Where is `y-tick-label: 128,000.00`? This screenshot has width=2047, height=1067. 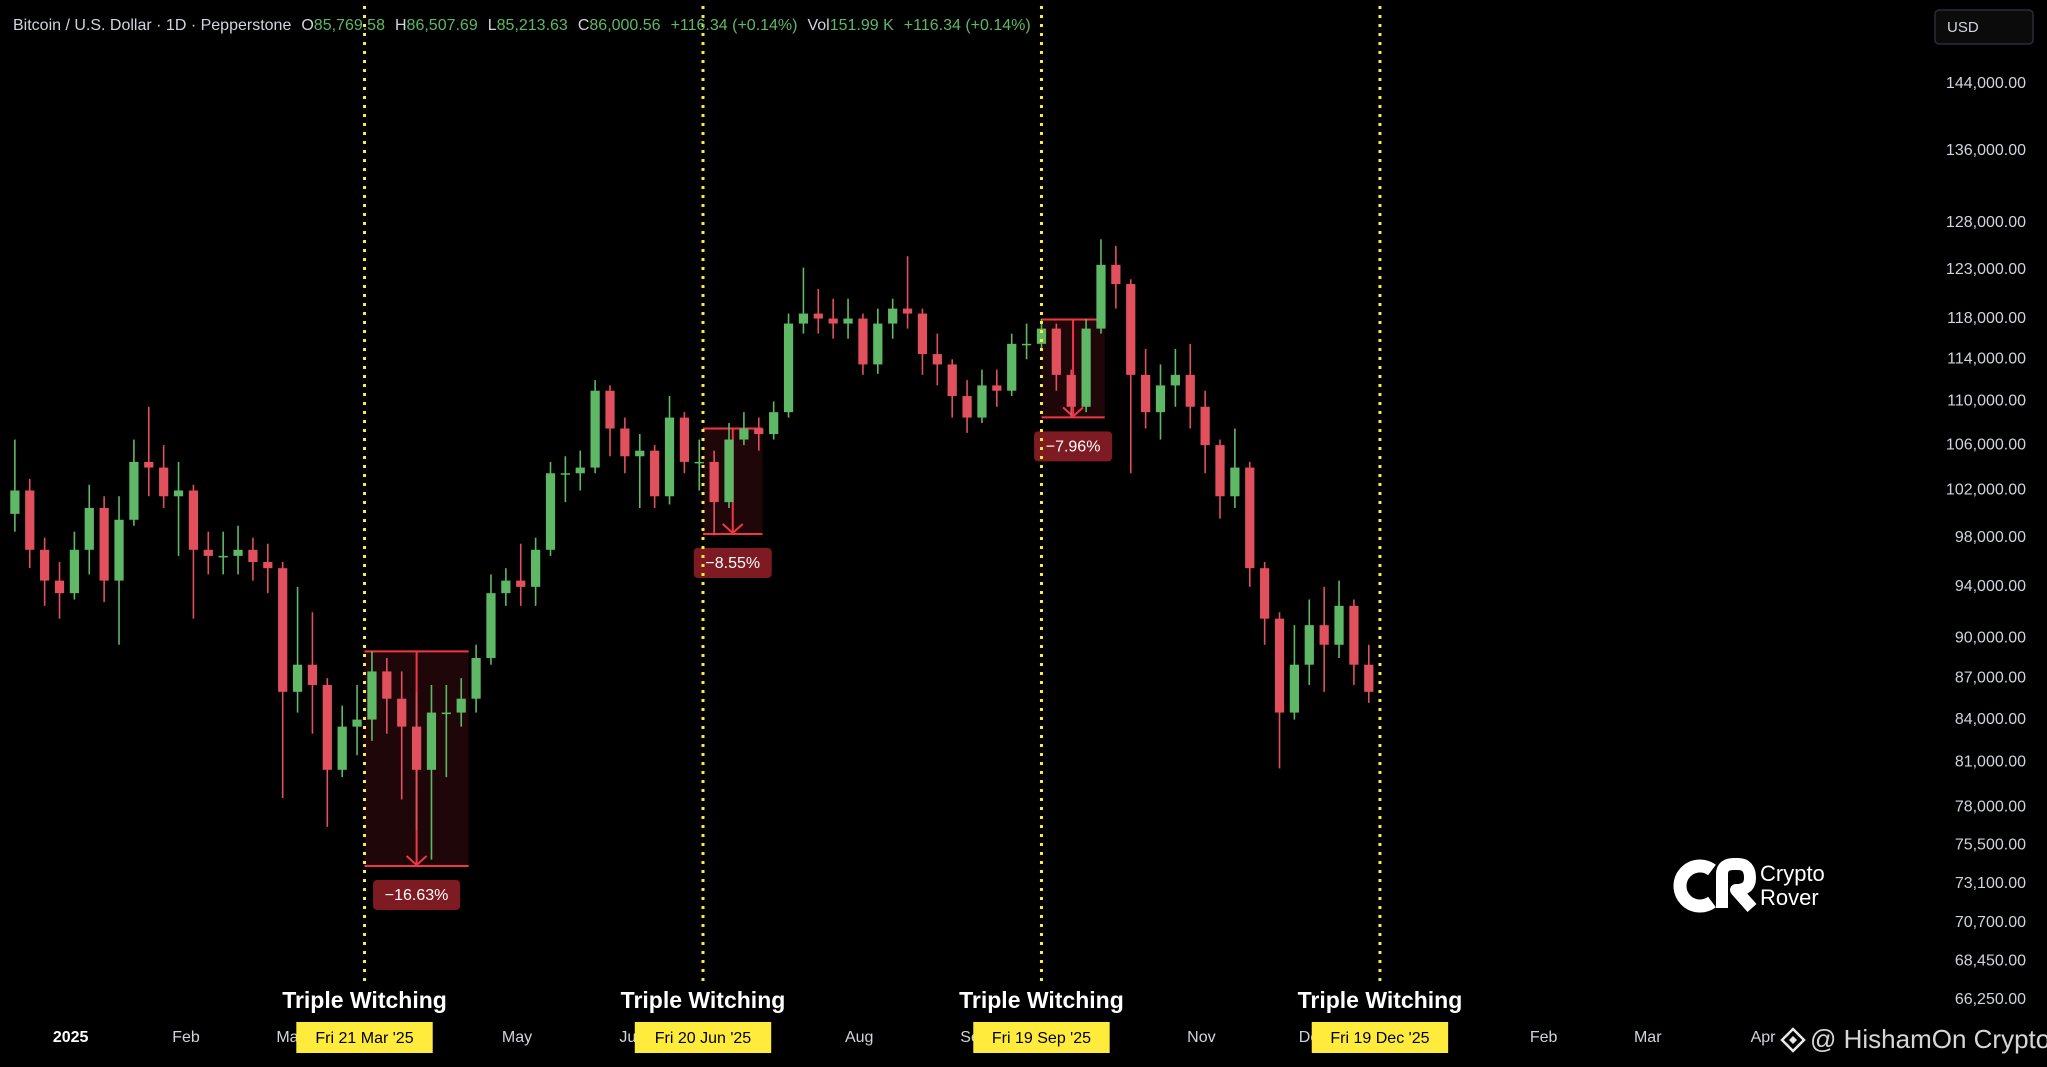 y-tick-label: 128,000.00 is located at coordinates (1986, 222).